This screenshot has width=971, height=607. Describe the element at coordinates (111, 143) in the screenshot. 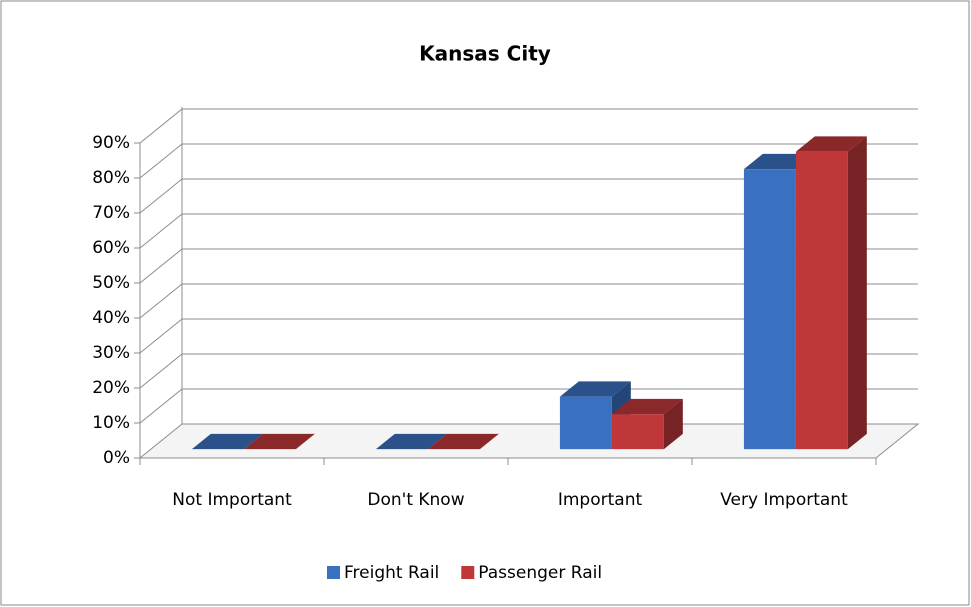

I see `y-tick-label: 90%` at that location.